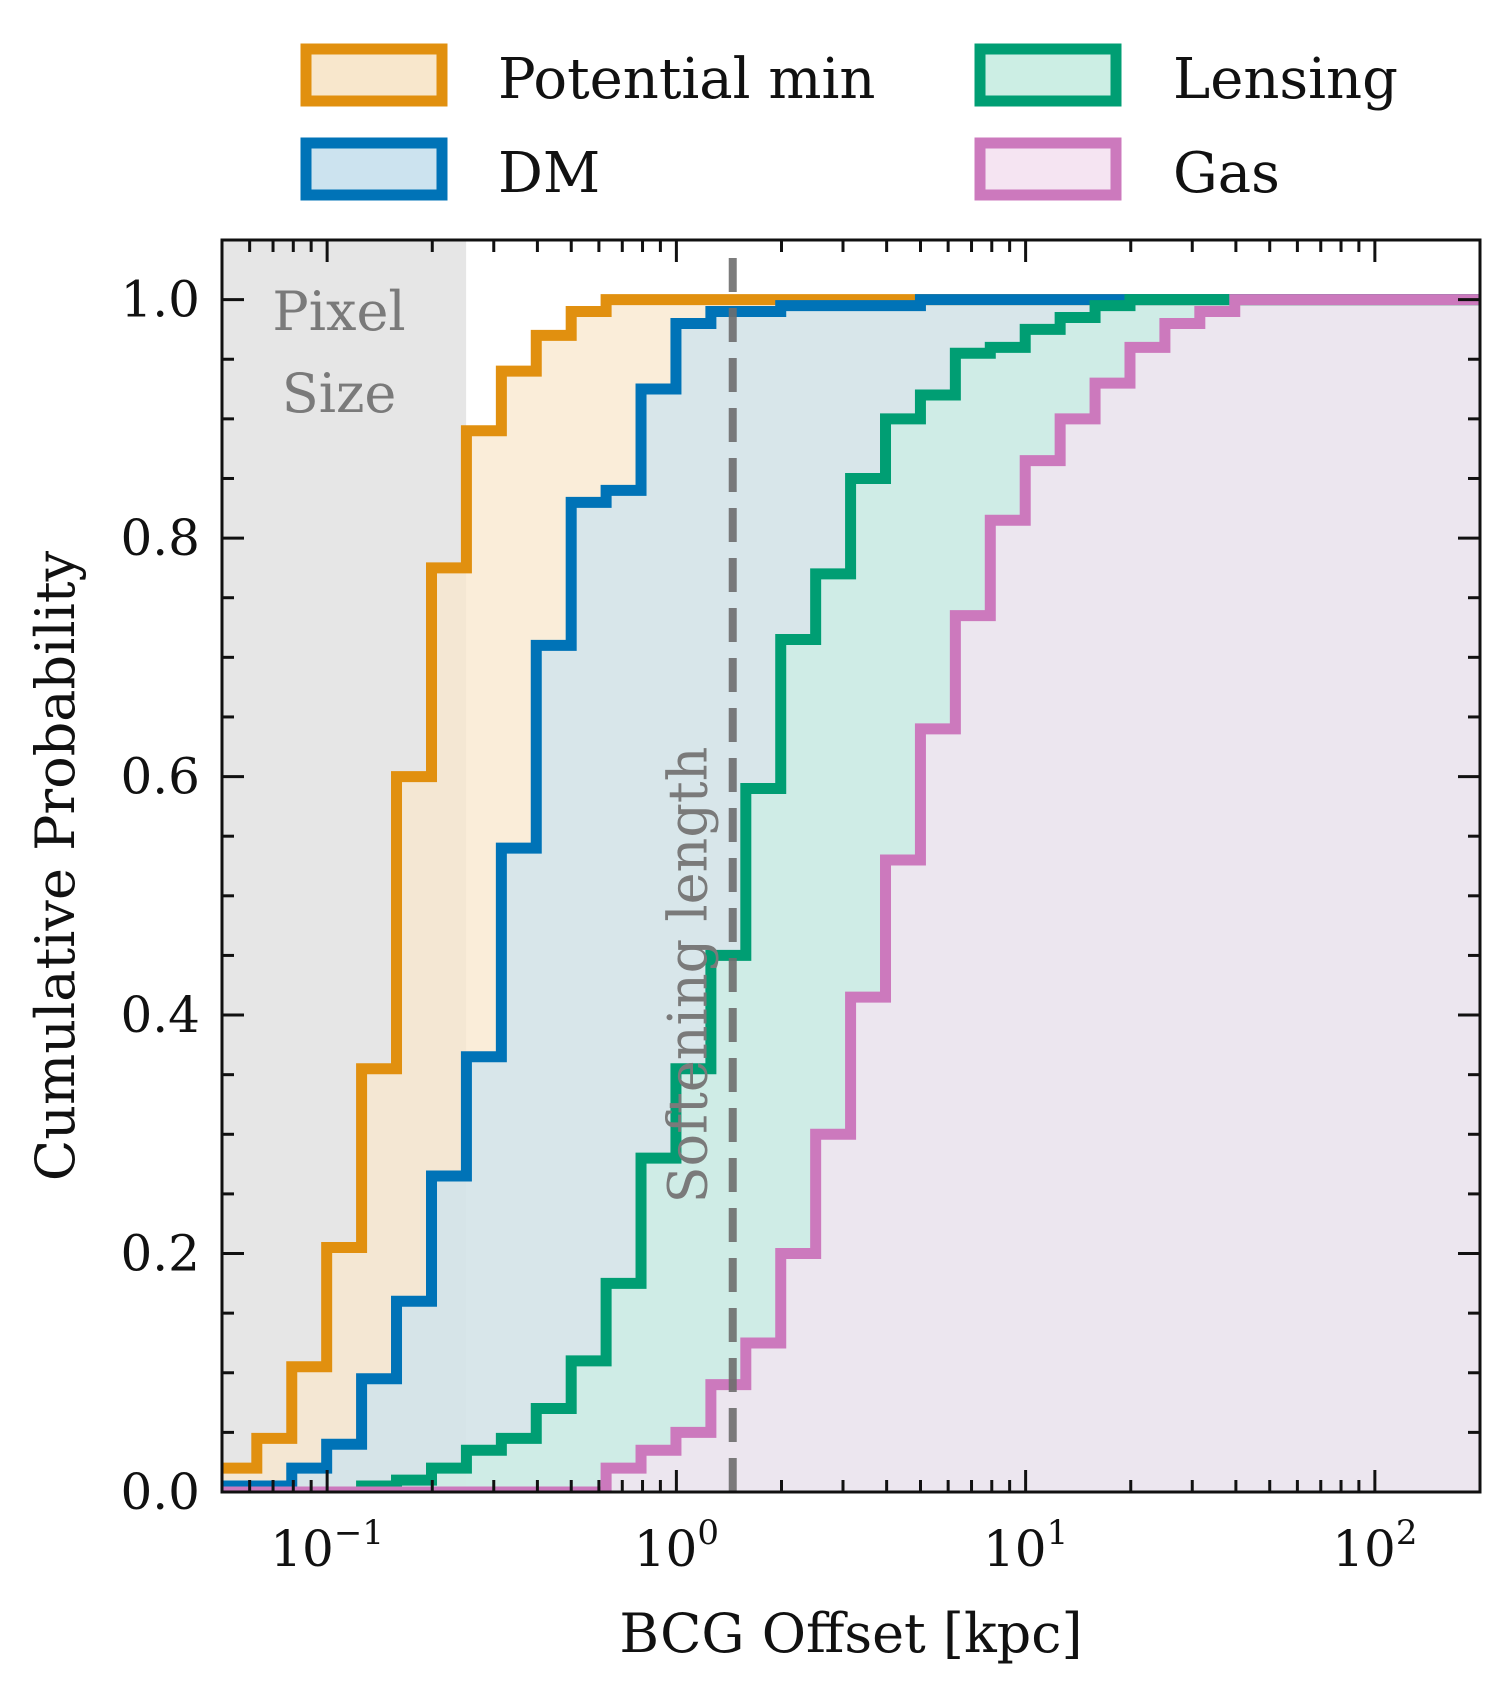  What do you see at coordinates (1048, 75) in the screenshot?
I see `legend-swatch-lensing` at bounding box center [1048, 75].